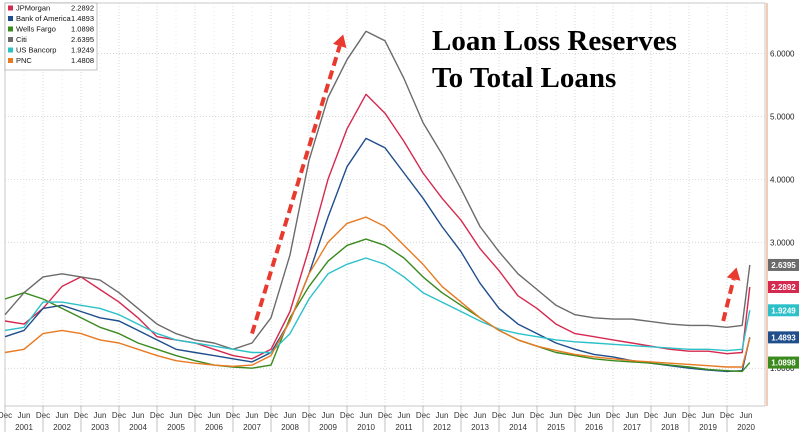  Describe the element at coordinates (594, 427) in the screenshot. I see `x-year-label: 2016` at that location.